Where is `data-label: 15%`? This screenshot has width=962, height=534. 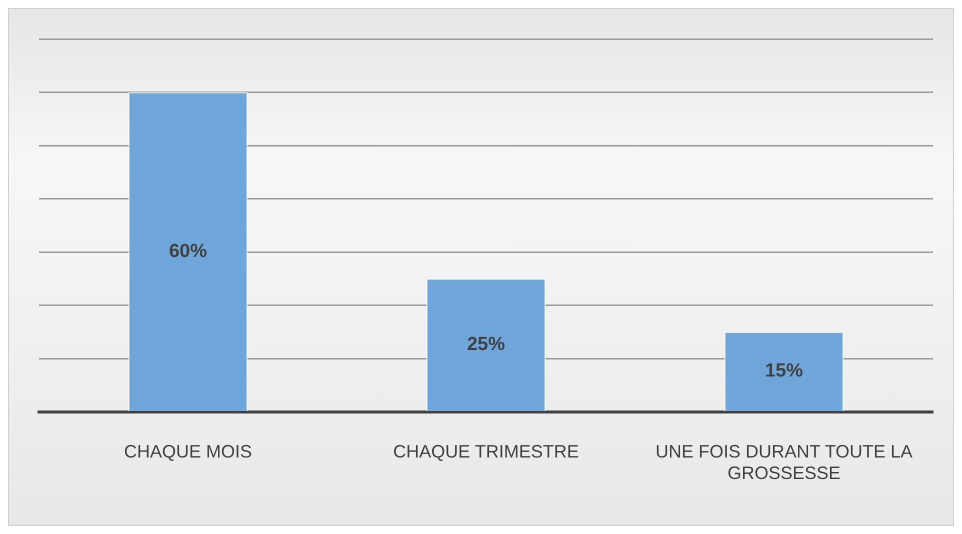 data-label: 15% is located at coordinates (784, 371).